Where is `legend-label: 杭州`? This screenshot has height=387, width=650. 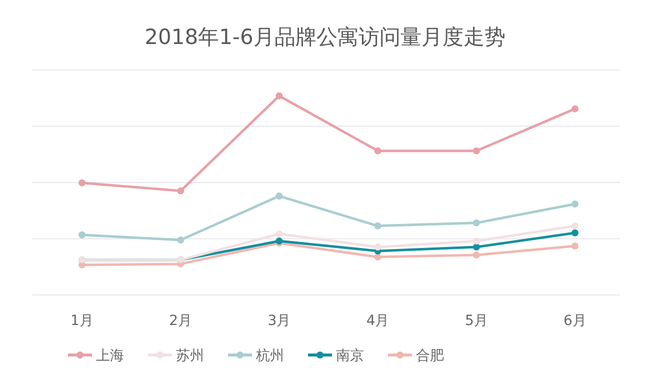
legend-label: 杭州 is located at coordinates (269, 356).